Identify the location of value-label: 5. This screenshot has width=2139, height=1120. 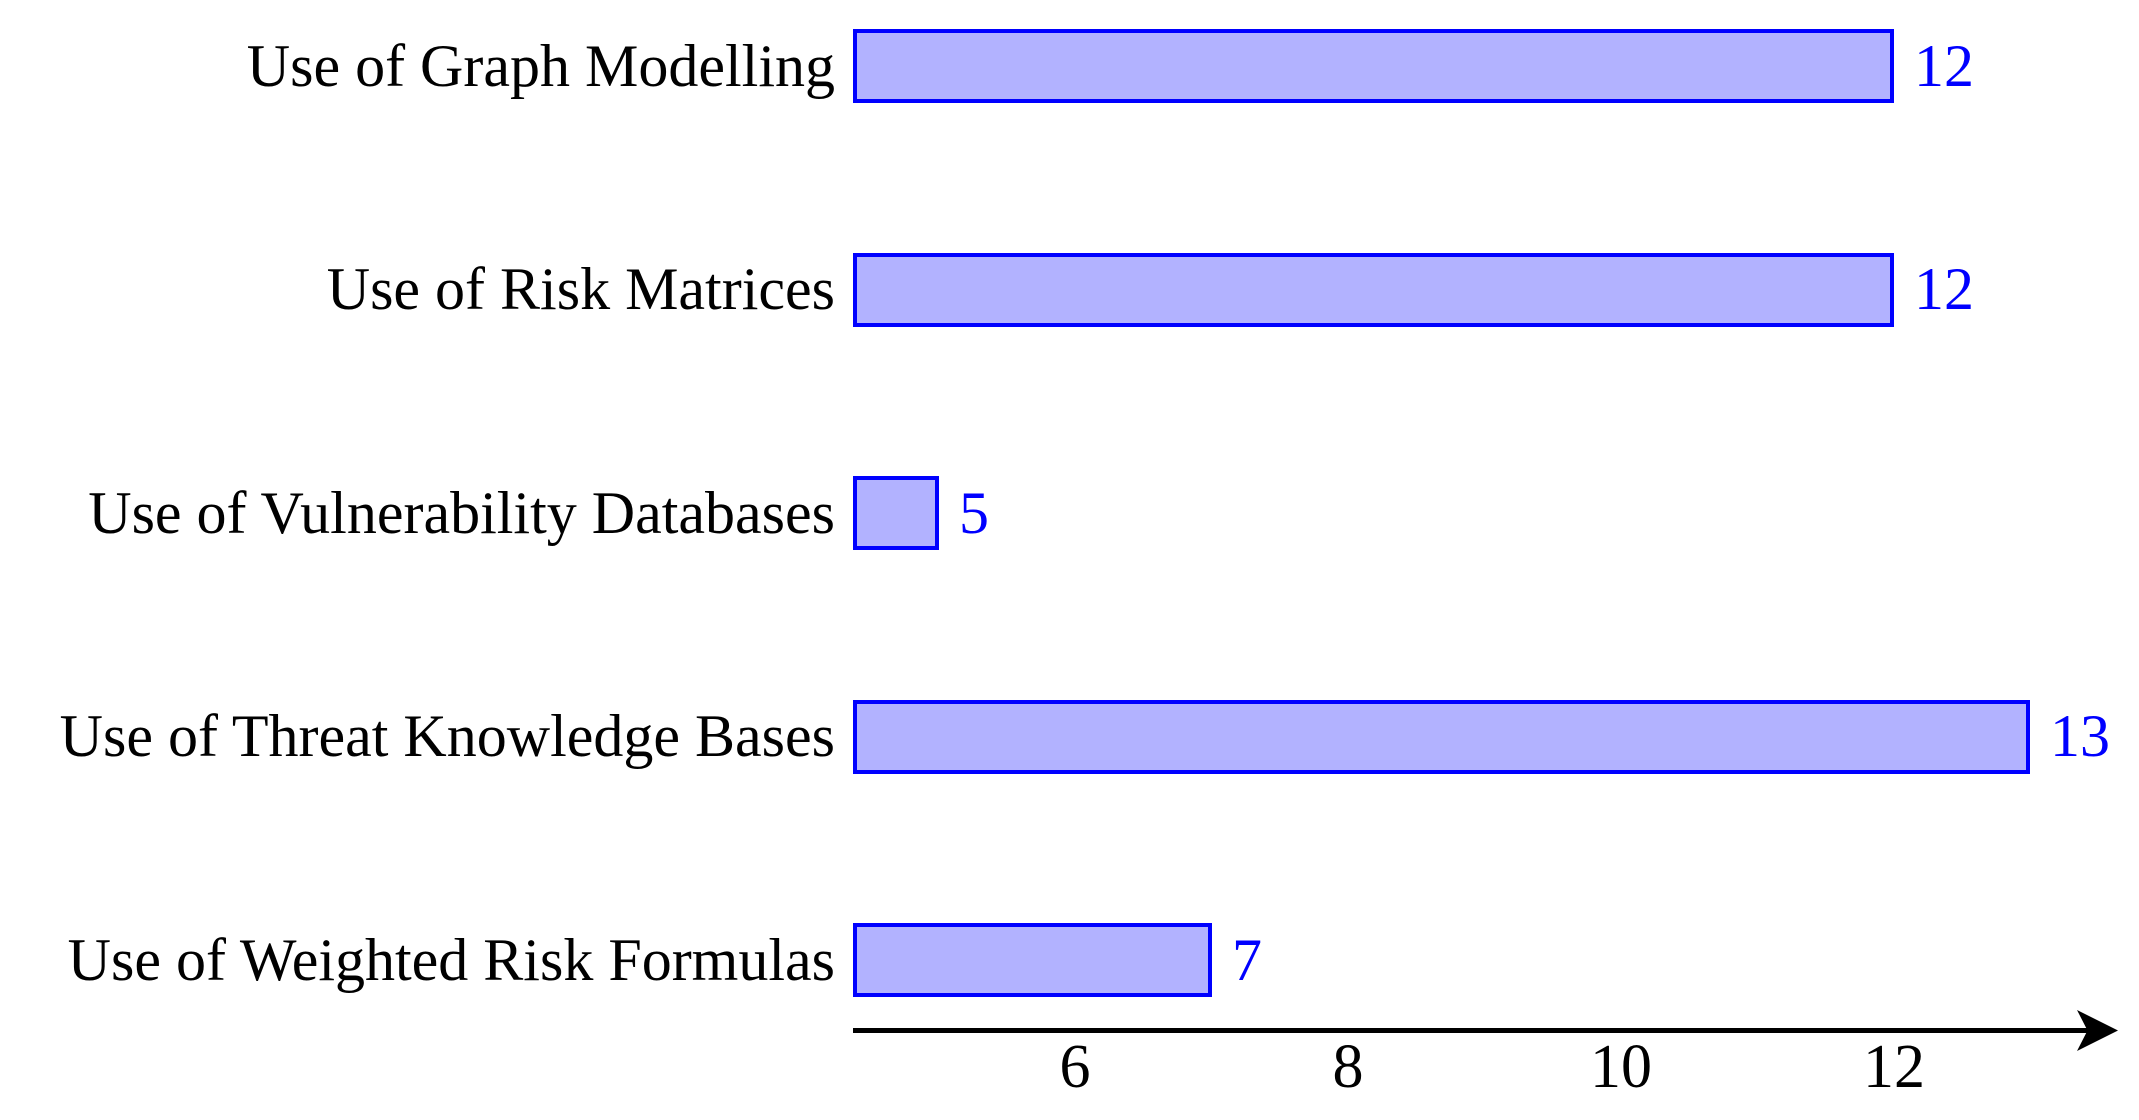
(974, 512).